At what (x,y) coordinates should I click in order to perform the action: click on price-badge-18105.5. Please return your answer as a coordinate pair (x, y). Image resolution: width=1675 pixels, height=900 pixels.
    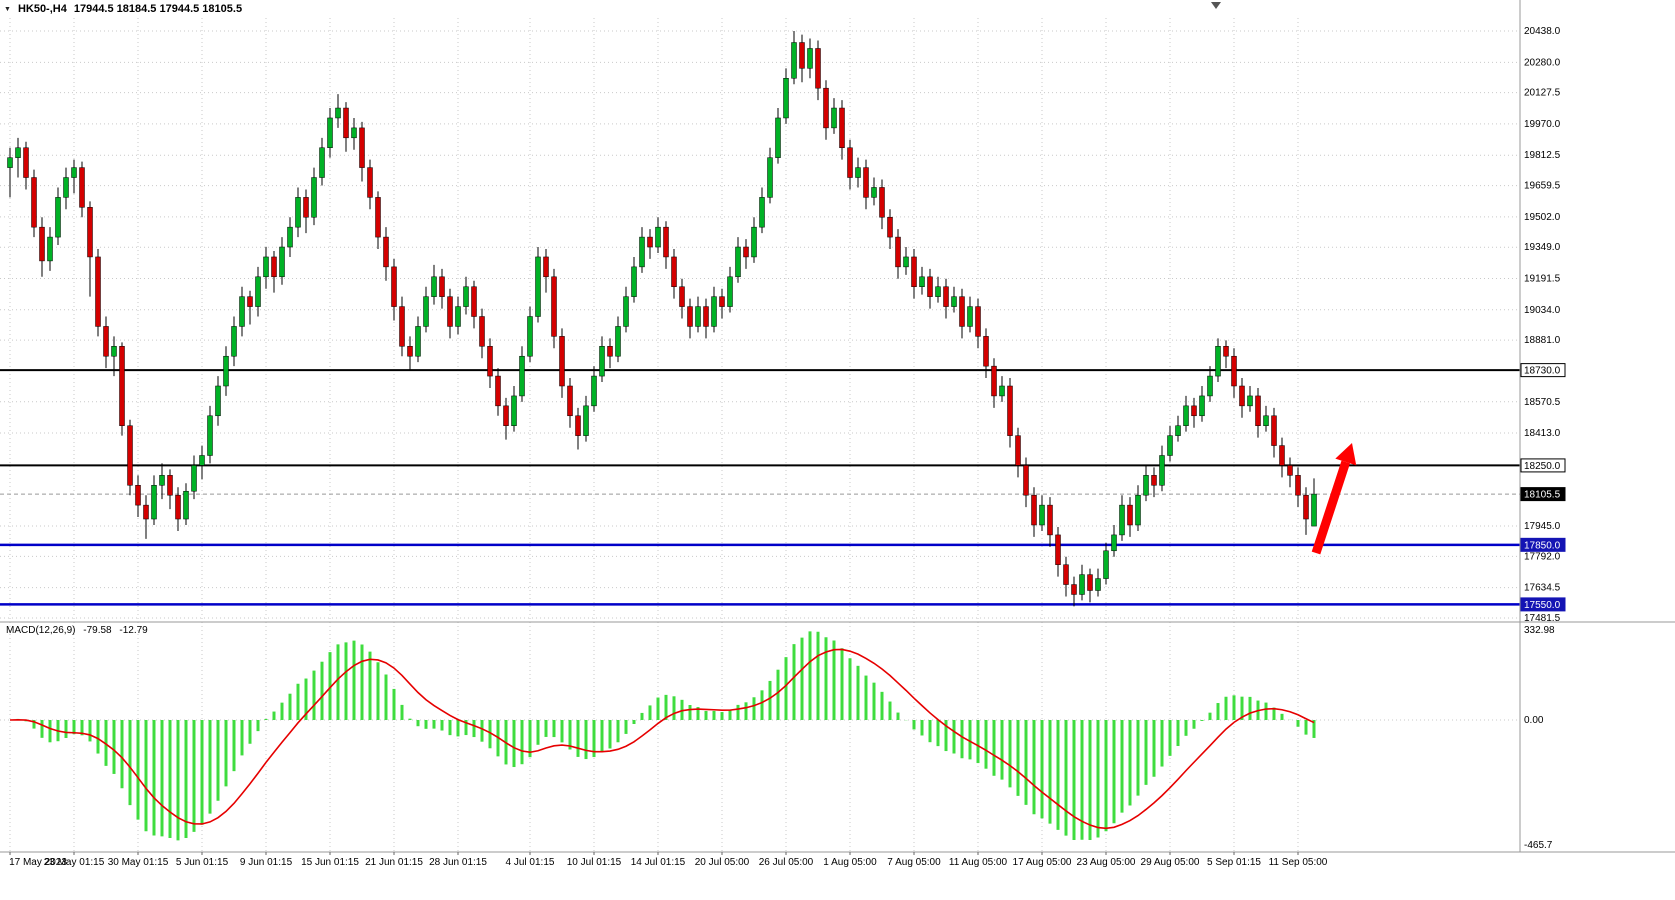
    Looking at the image, I should click on (1543, 494).